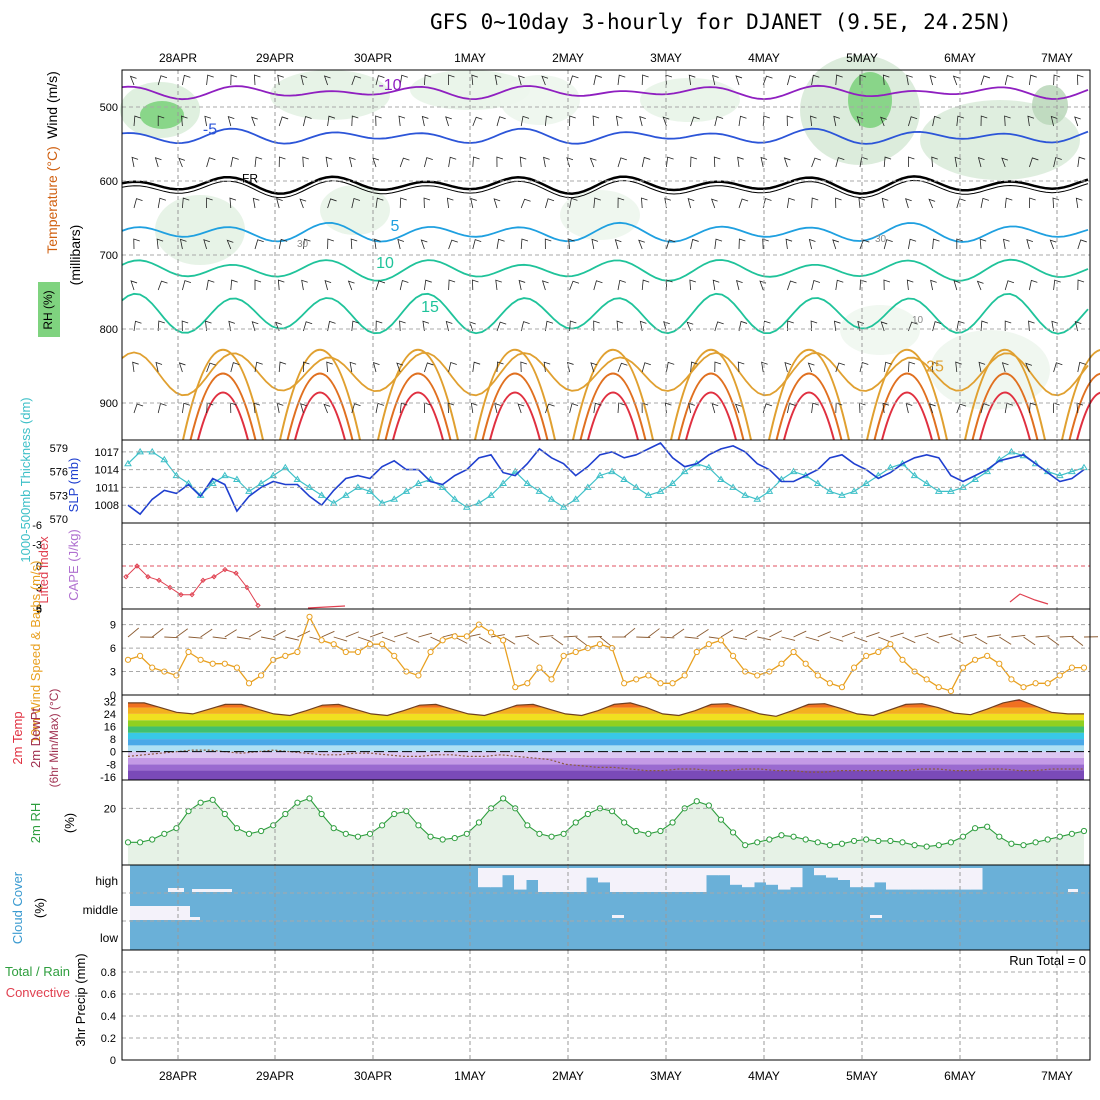 This screenshot has height=1100, width=1100. What do you see at coordinates (605, 313) in the screenshot?
I see `isotherm-line` at bounding box center [605, 313].